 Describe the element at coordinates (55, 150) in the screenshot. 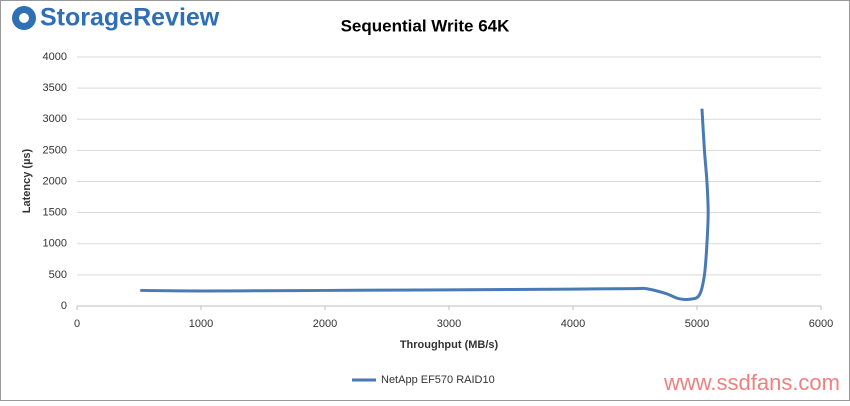

I see `y-tick-label: 2500` at that location.